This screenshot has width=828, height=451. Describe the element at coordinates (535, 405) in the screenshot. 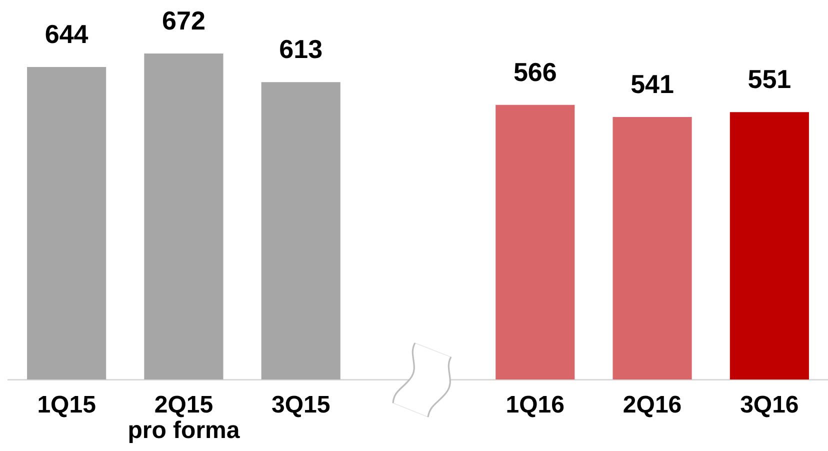

I see `x-tick-label: 1Q16` at that location.